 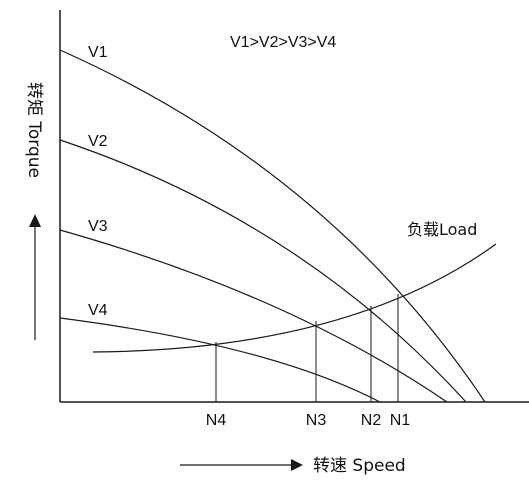 What do you see at coordinates (35, 220) in the screenshot?
I see `torque-arrow-head` at bounding box center [35, 220].